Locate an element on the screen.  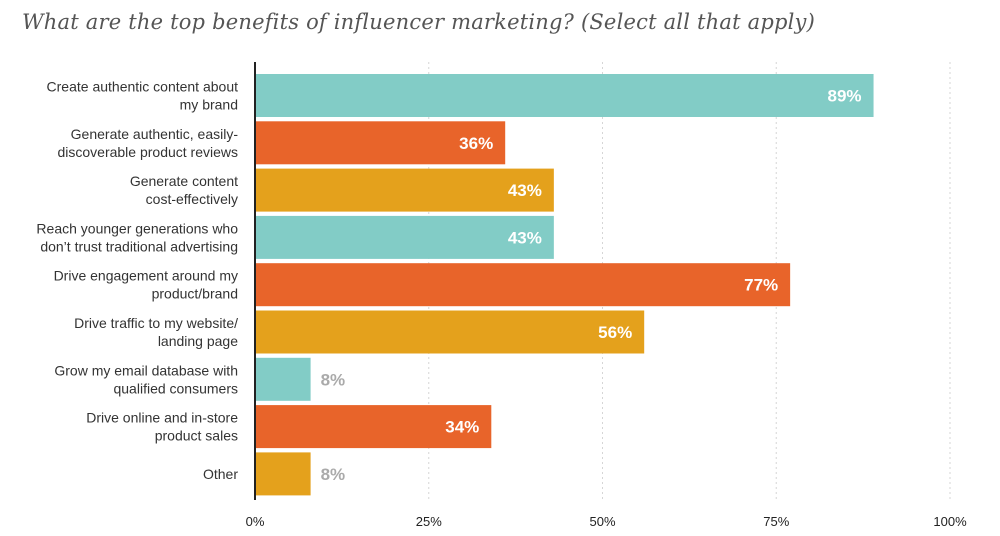
x-tick-label: 75% is located at coordinates (776, 521).